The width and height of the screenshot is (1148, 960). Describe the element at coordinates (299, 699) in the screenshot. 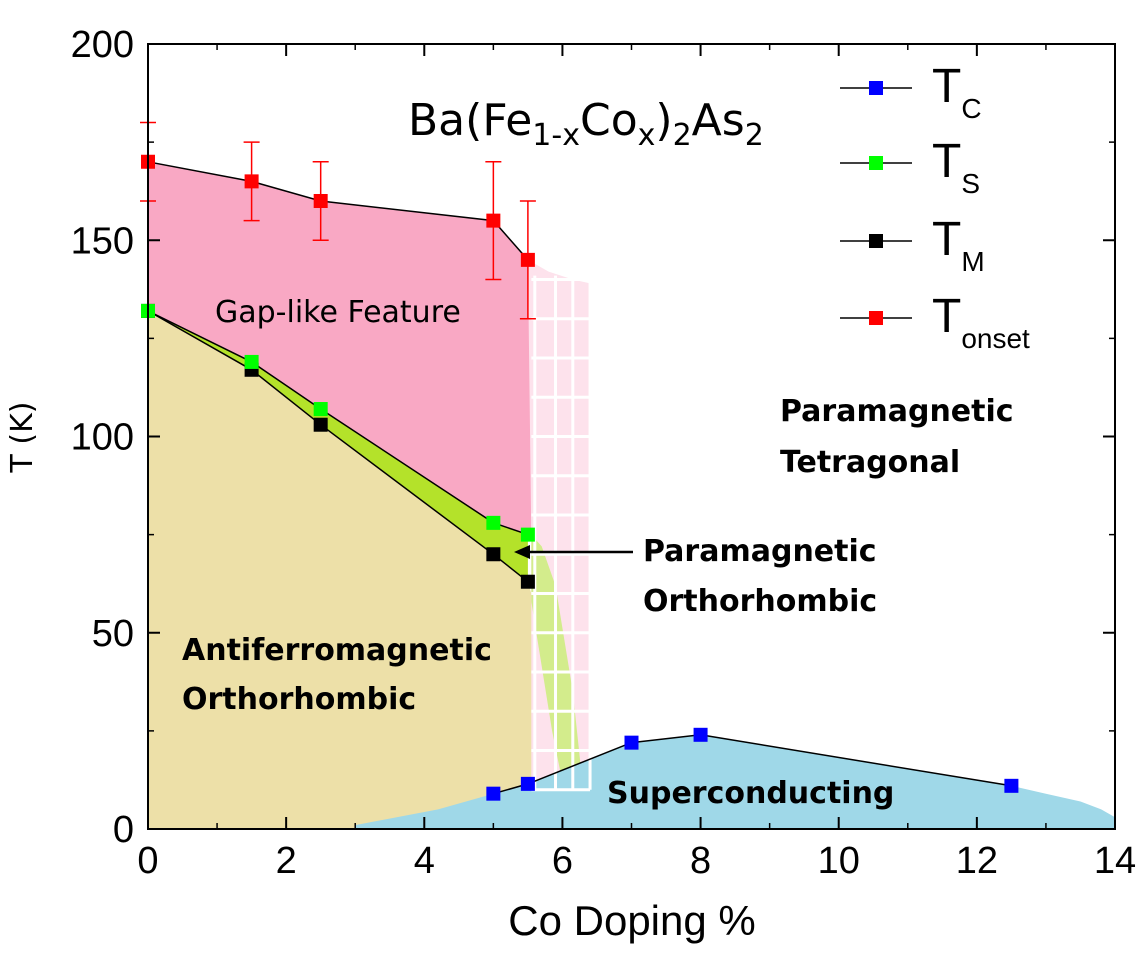

I see `region-label-afm-2: Orthorhombic` at that location.